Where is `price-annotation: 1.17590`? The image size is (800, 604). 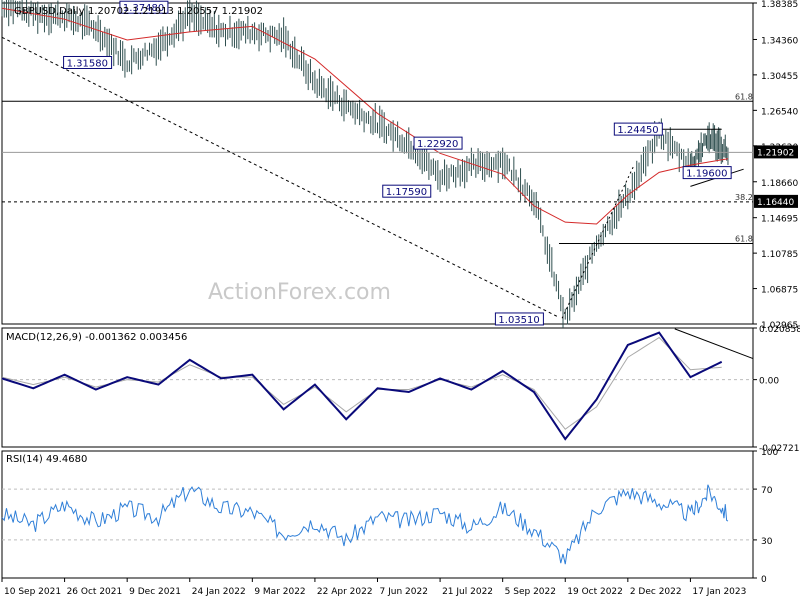
price-annotation: 1.17590 is located at coordinates (407, 191).